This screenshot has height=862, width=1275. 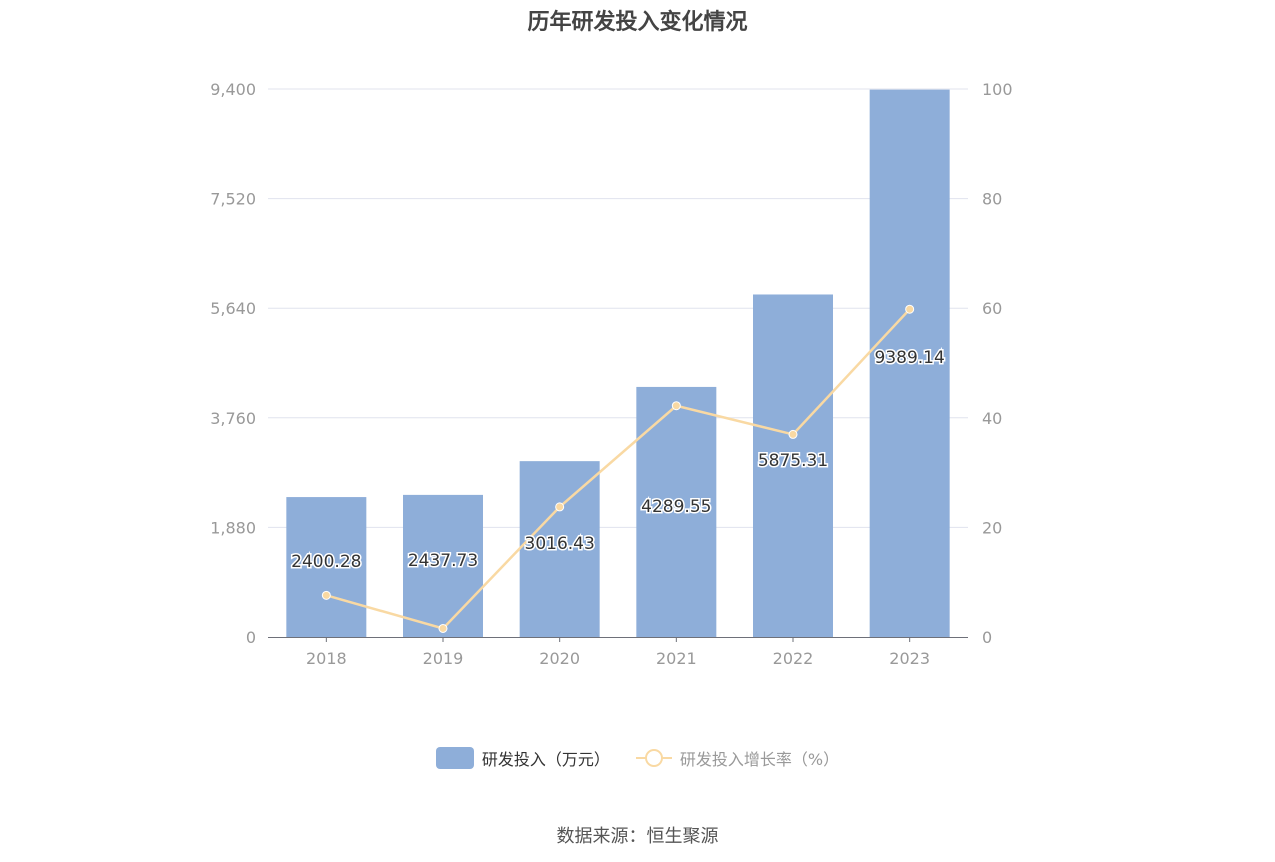 What do you see at coordinates (910, 358) in the screenshot?
I see `bar-value-label: 9389.14` at bounding box center [910, 358].